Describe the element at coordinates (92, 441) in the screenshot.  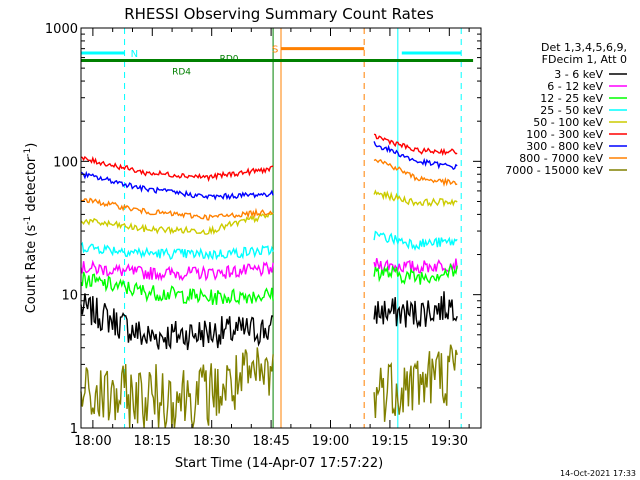
I see `x-tick-label: 18:00` at that location.